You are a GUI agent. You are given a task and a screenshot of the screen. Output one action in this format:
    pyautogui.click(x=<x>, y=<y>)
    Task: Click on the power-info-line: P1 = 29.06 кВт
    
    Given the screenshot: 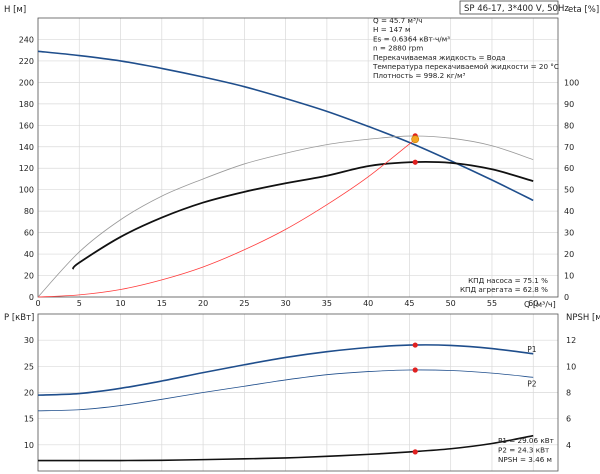 What is the action you would take?
    pyautogui.click(x=526, y=440)
    